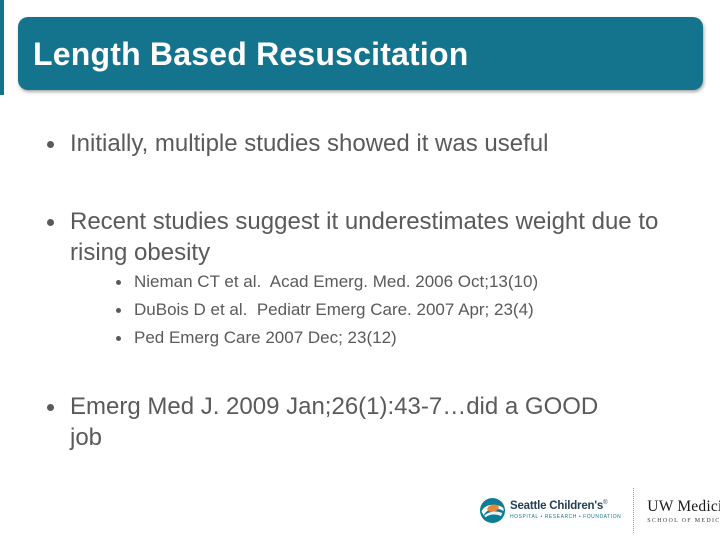 The height and width of the screenshot is (540, 720). I want to click on citation-item: Ped Emerg Care 2007 Dec; 23(12), so click(392, 338).